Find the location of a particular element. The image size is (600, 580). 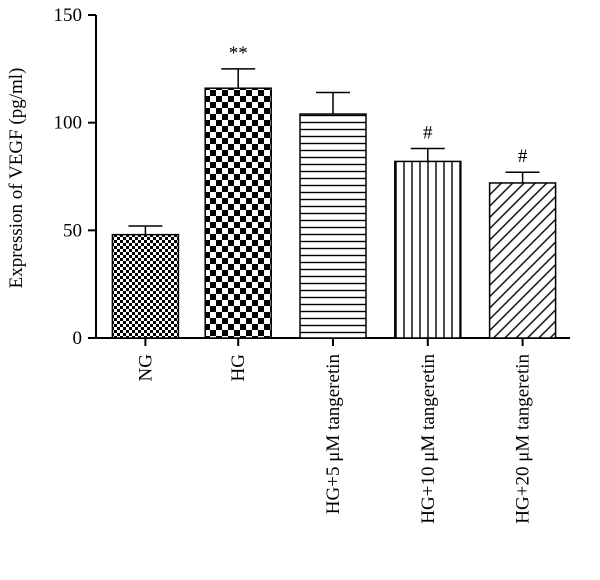

y-tick-label: 150 is located at coordinates (68, 15).